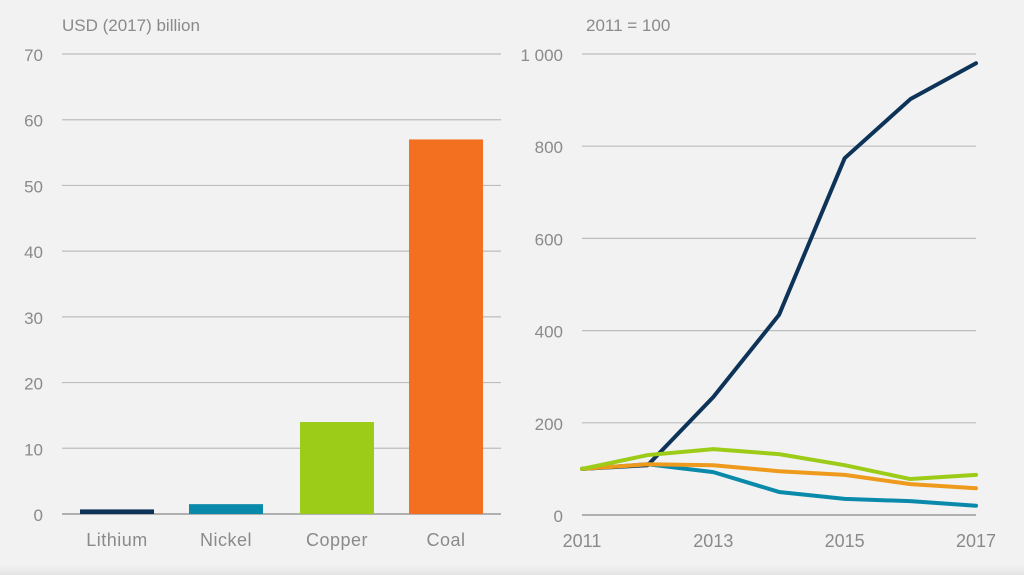 The width and height of the screenshot is (1024, 575). What do you see at coordinates (549, 147) in the screenshot?
I see `y-tick-label: 800` at bounding box center [549, 147].